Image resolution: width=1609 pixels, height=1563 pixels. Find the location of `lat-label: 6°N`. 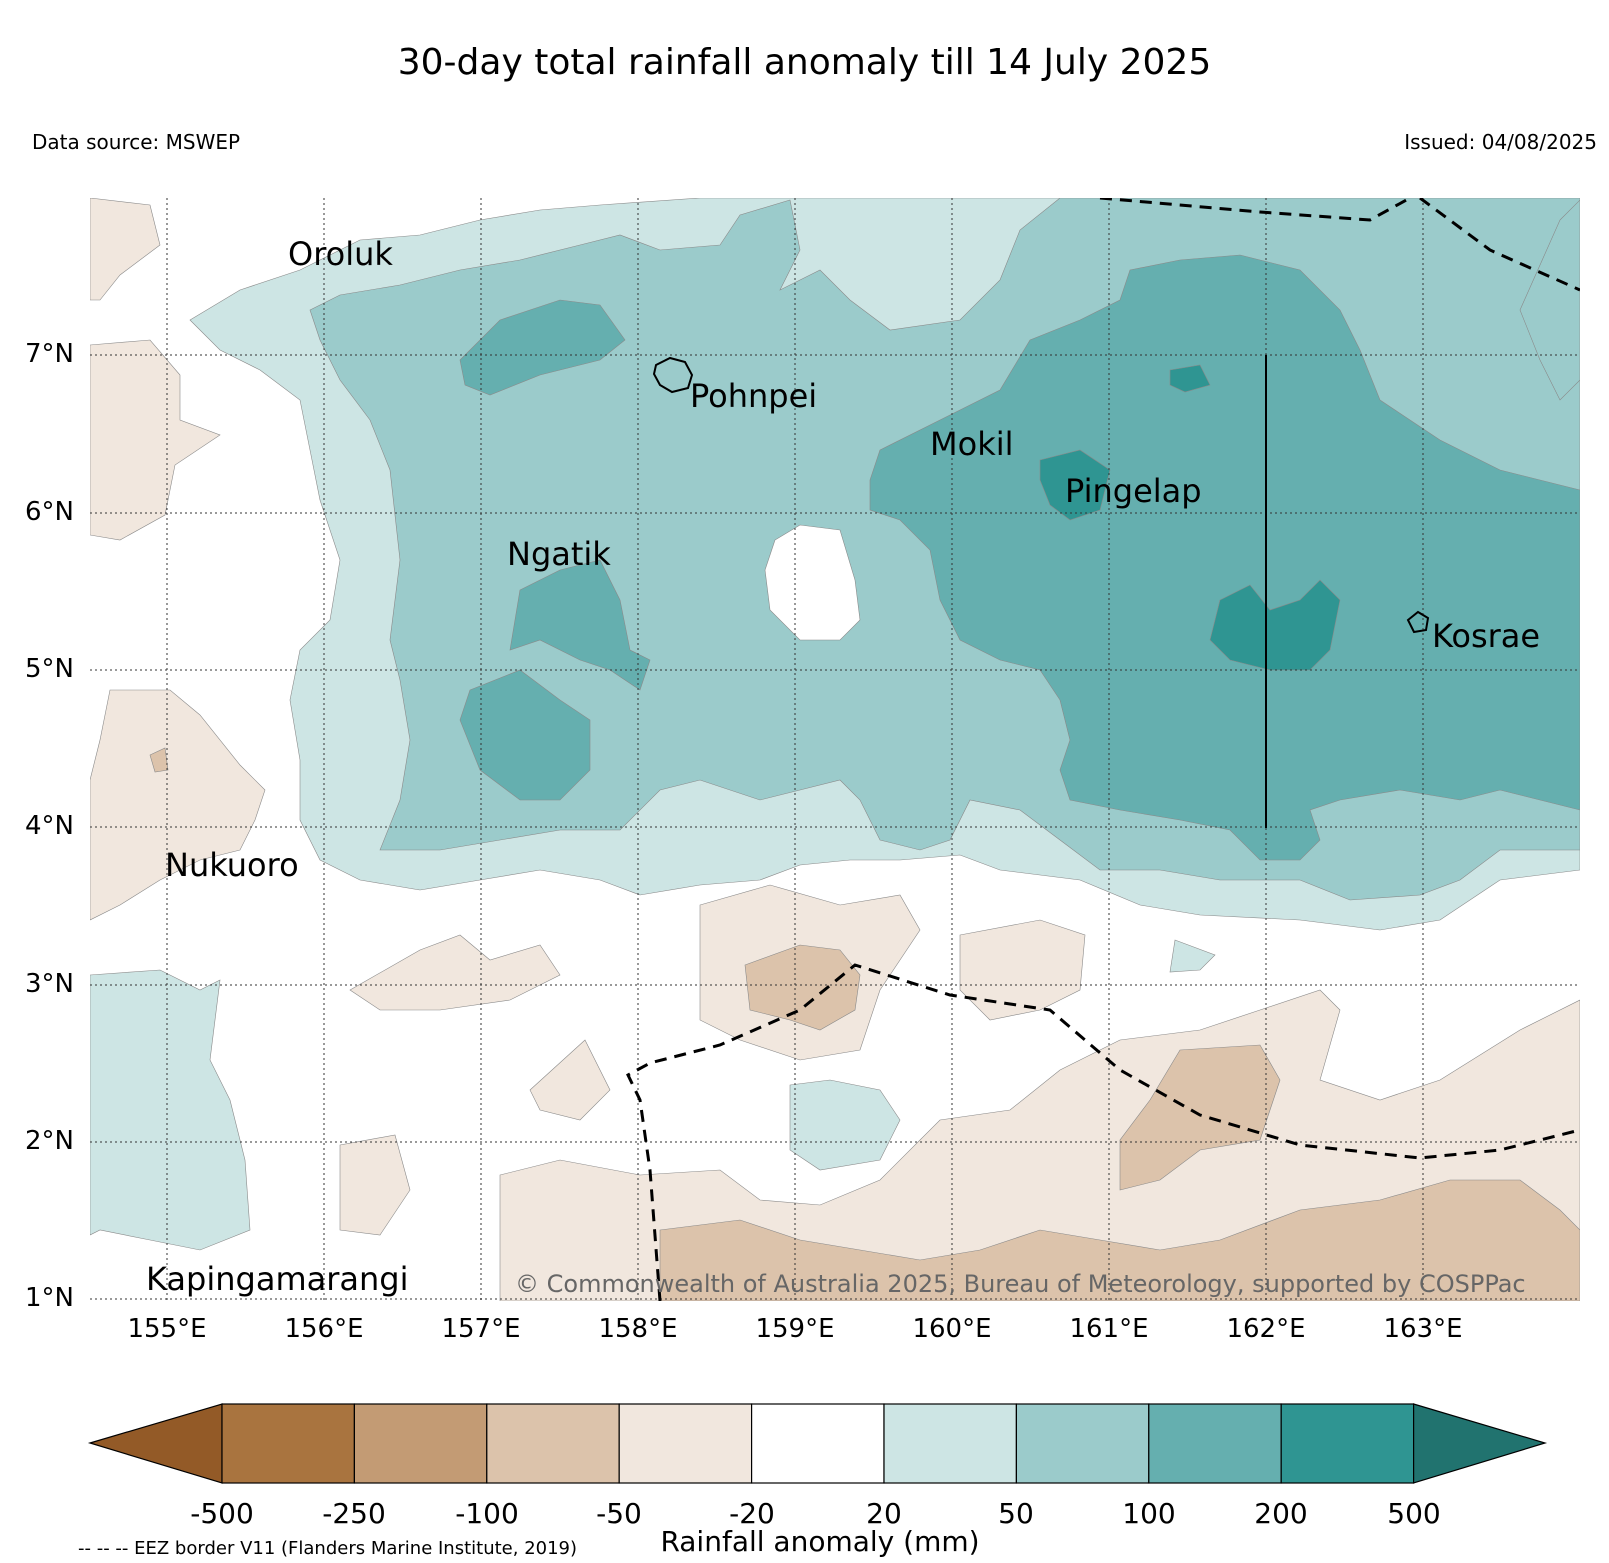

lat-label: 6°N is located at coordinates (49, 512).